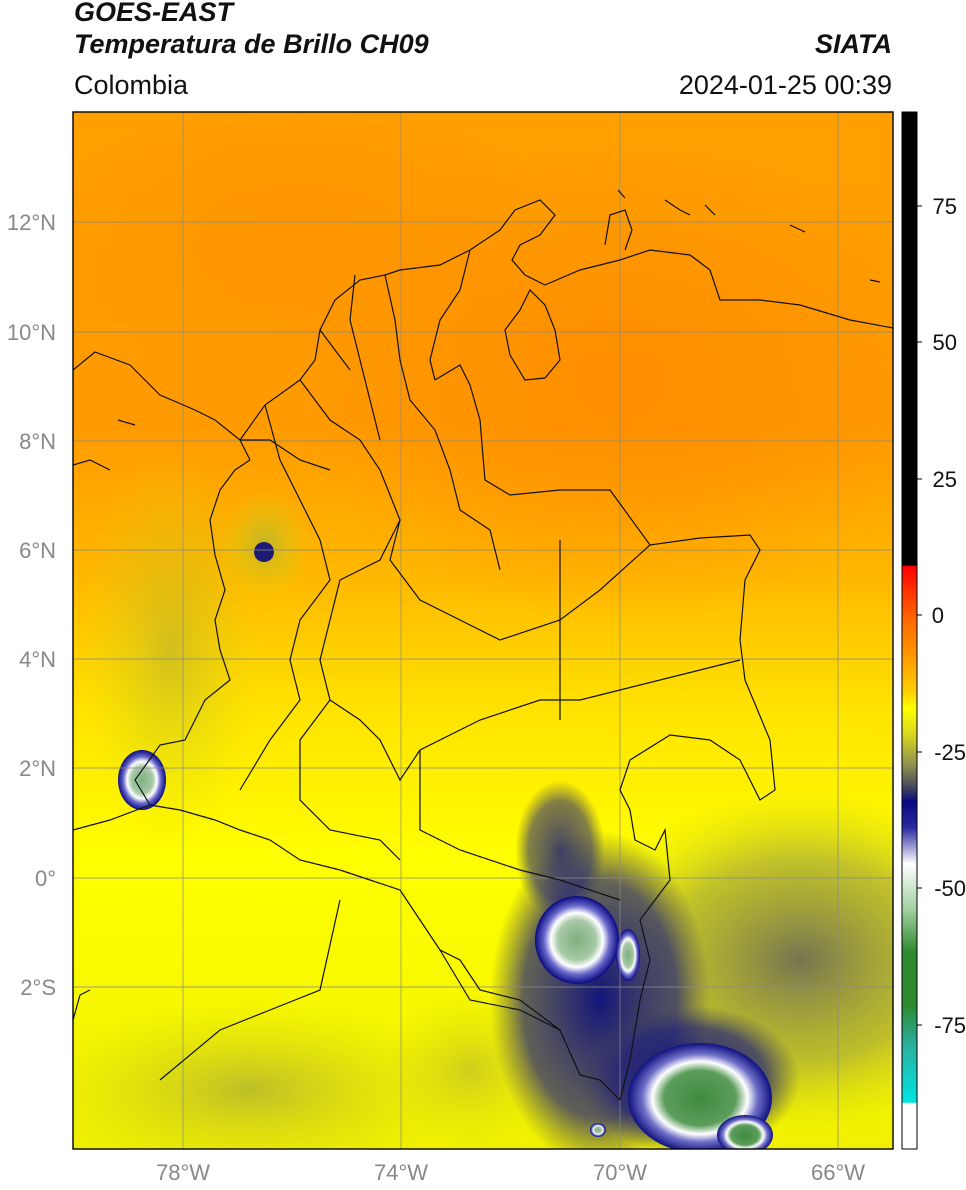 The image size is (966, 1190). I want to click on colorbar-tick-label: 50, so click(945, 342).